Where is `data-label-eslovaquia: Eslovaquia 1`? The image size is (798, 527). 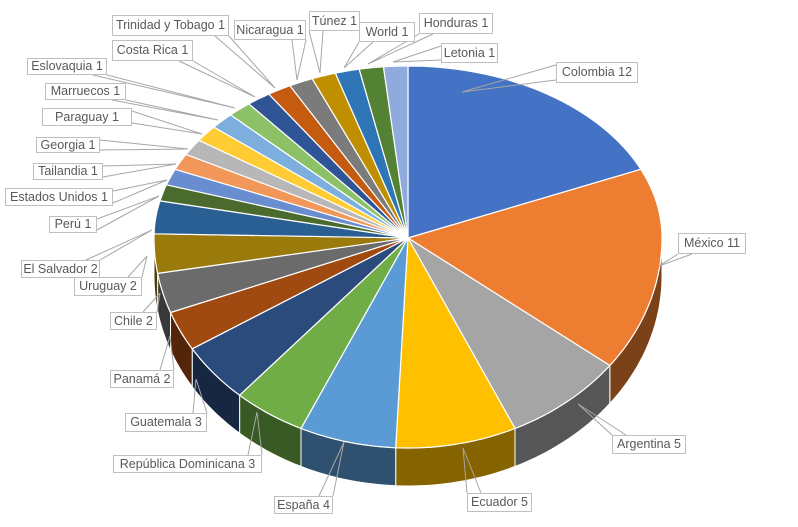
data-label-eslovaquia: Eslovaquia 1 is located at coordinates (67, 66).